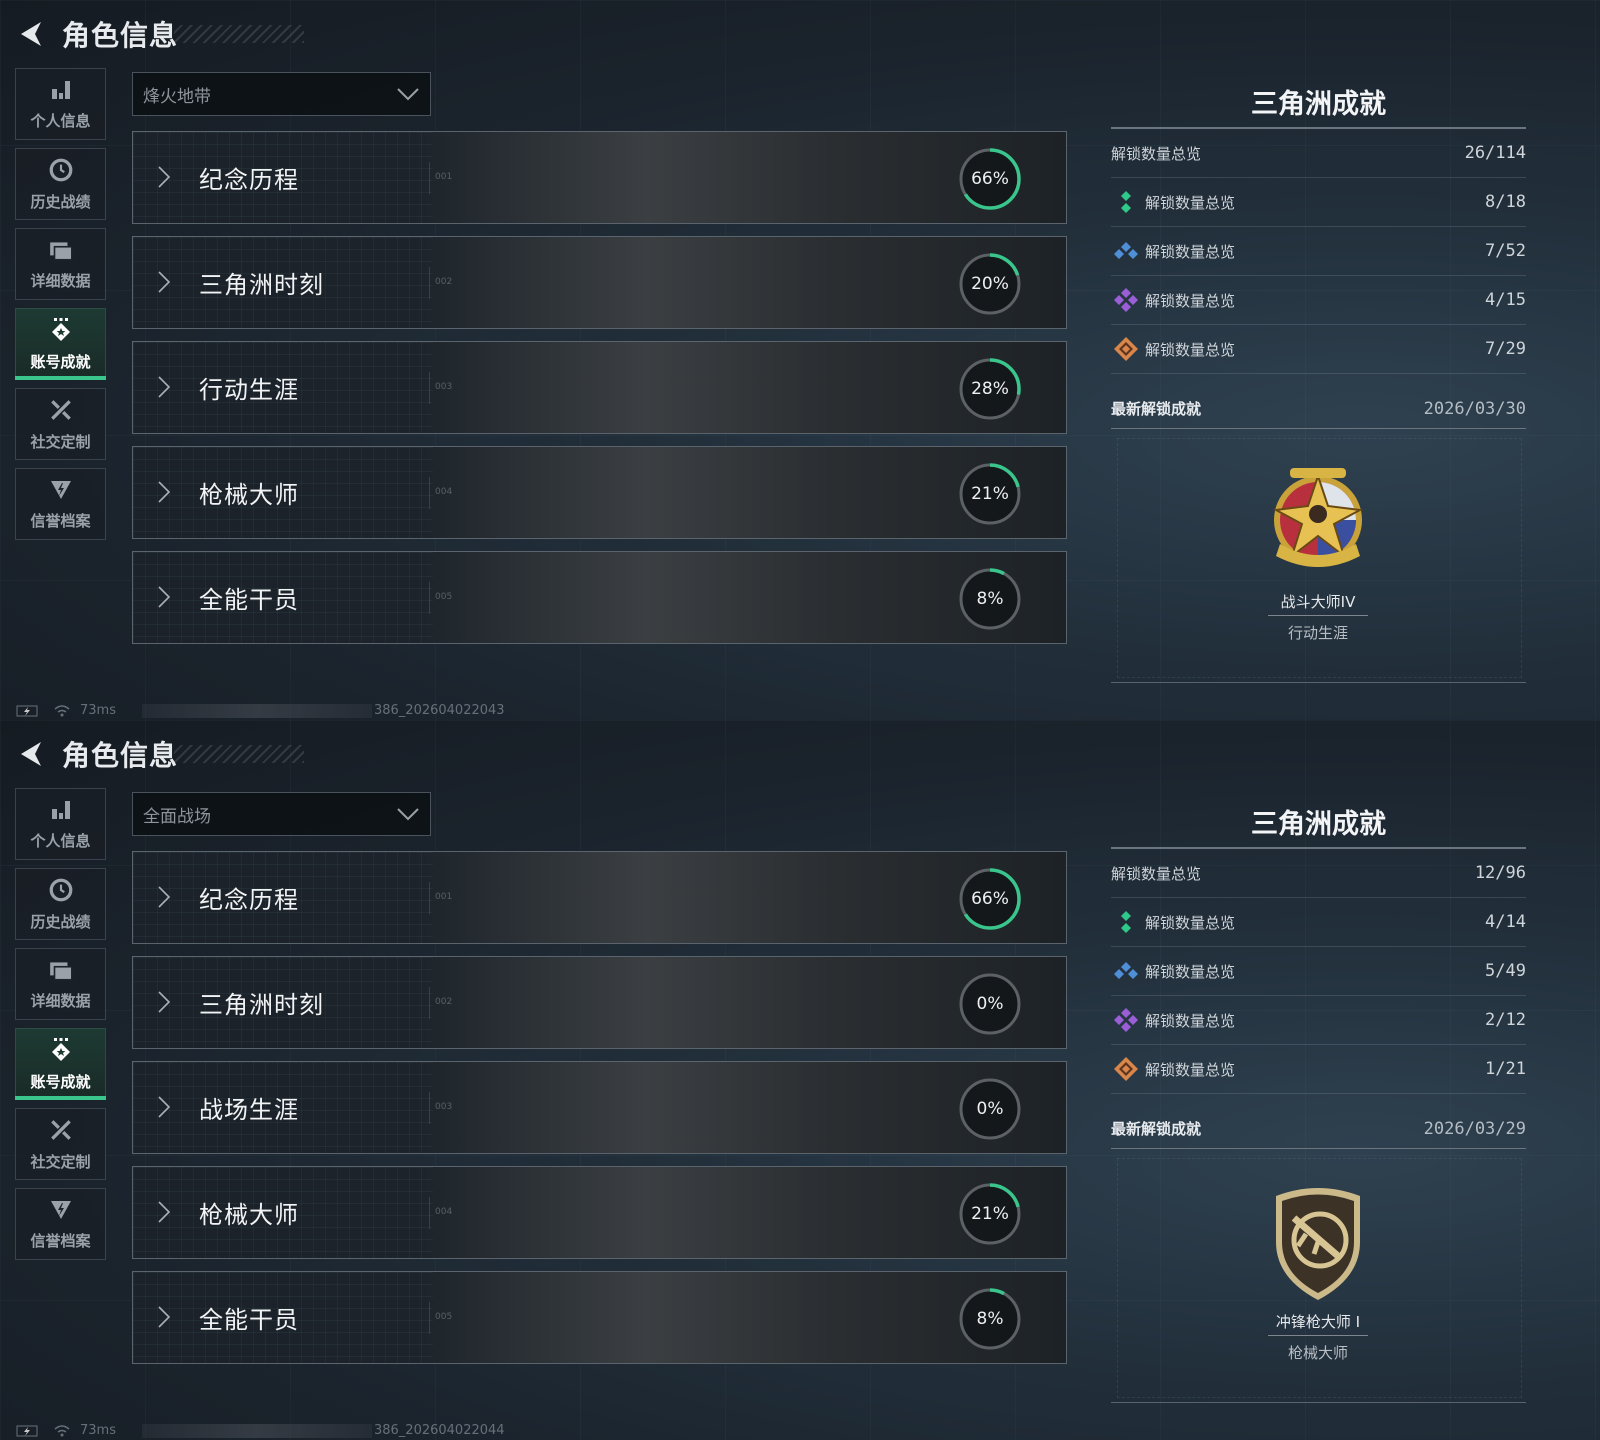 Image resolution: width=1600 pixels, height=1440 pixels. I want to click on achievement-category-card: 战场生涯 003 0%, so click(599, 1107).